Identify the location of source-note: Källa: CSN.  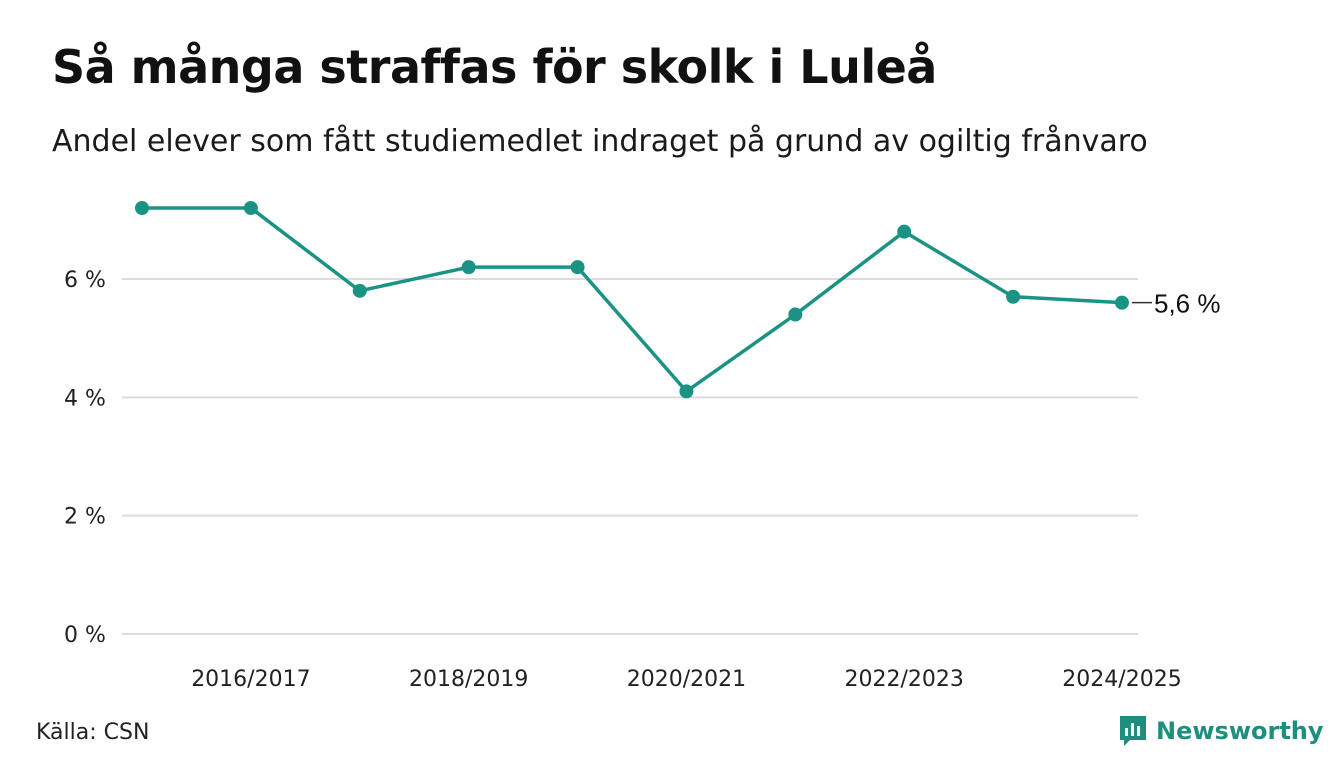
(93, 732).